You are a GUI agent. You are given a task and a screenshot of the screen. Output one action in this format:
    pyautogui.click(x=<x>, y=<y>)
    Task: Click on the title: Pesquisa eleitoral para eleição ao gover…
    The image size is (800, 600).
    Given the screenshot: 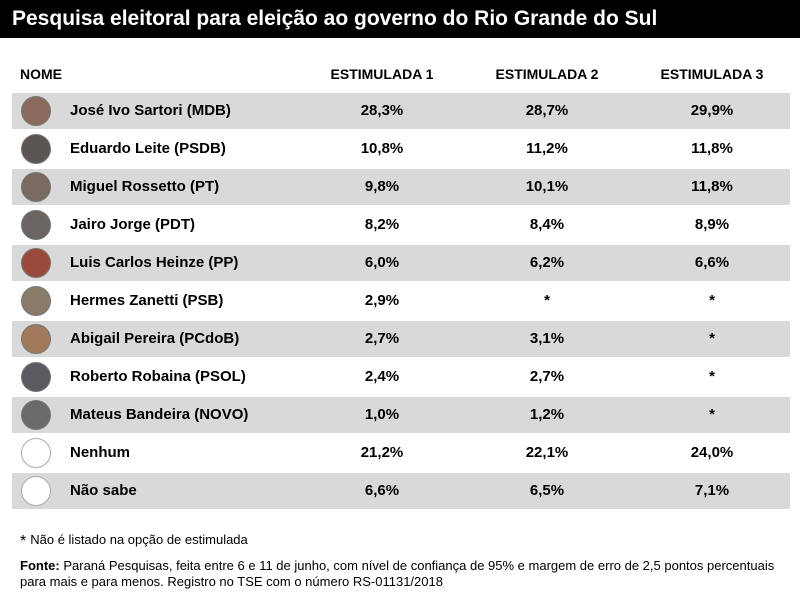 What is the action you would take?
    pyautogui.click(x=400, y=19)
    